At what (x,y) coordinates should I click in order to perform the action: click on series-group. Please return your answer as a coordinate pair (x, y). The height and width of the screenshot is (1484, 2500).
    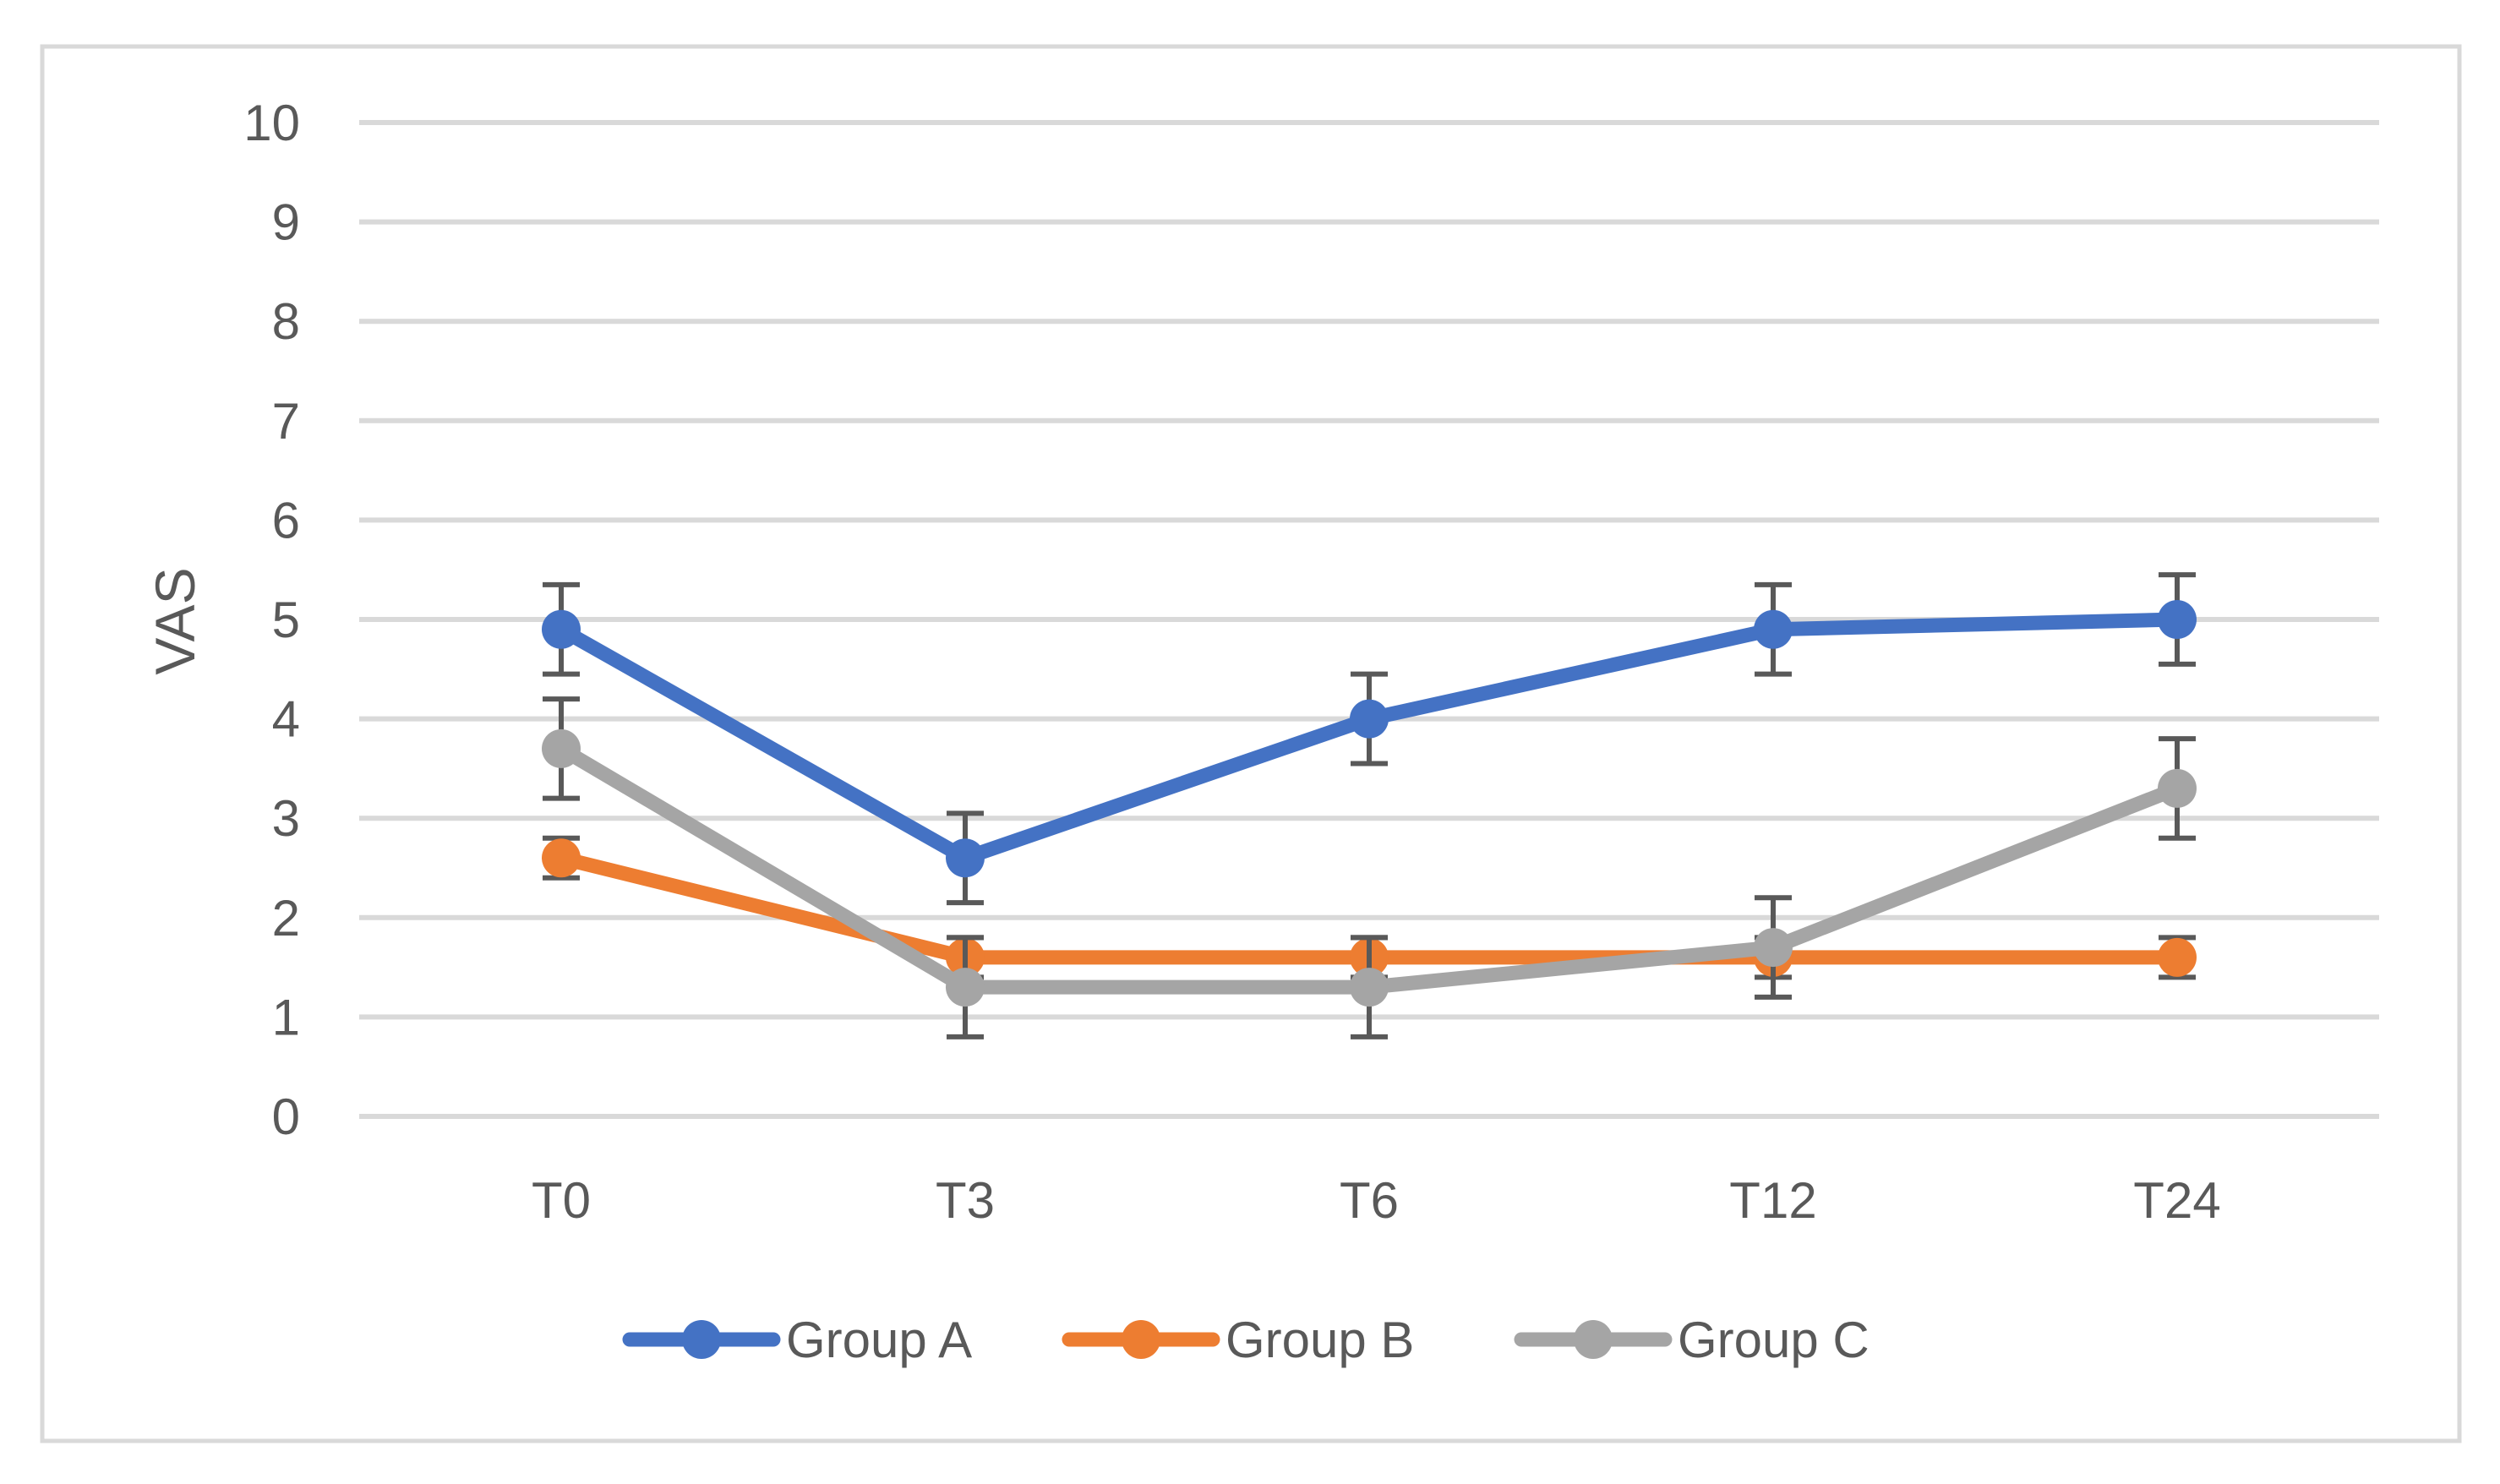
    Looking at the image, I should click on (1369, 739).